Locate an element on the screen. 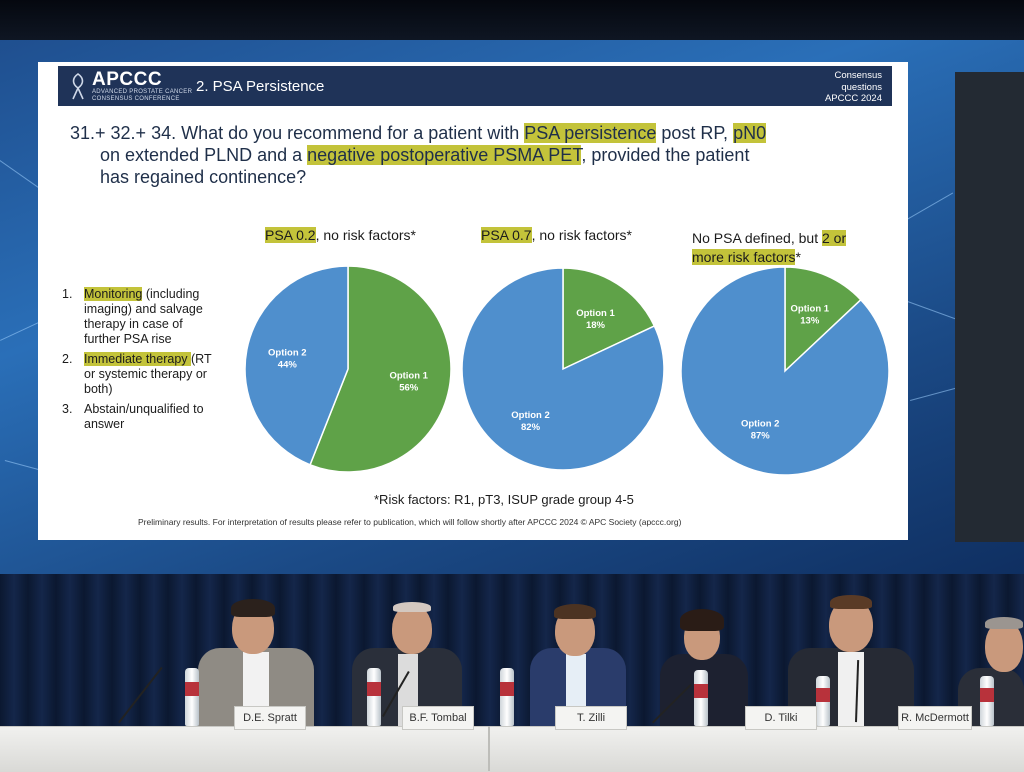  logo-subtitle: ADVANCED PROSTATE CANCER is located at coordinates (142, 92).